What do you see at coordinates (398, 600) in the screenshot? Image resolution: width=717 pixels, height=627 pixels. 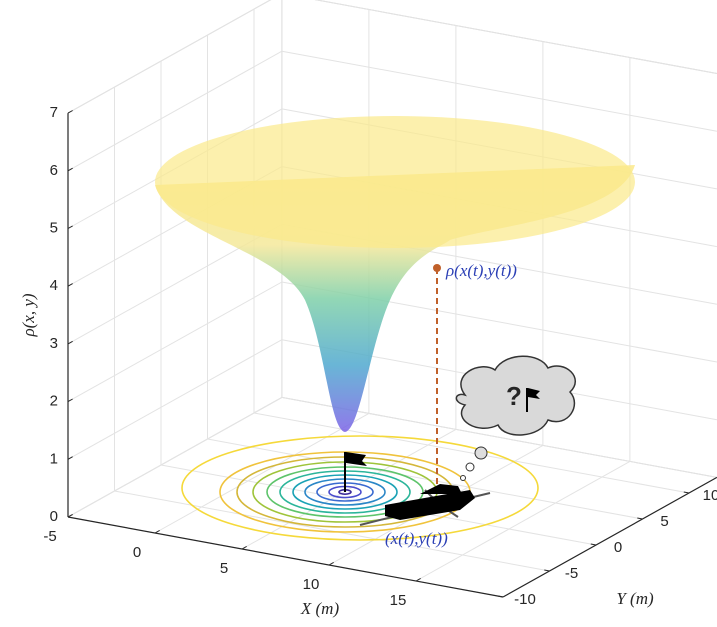 I see `x-tick-label: 15` at bounding box center [398, 600].